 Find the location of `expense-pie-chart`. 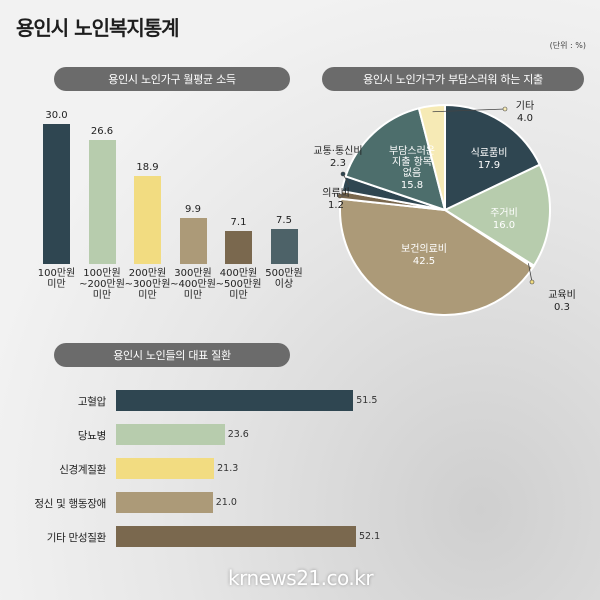

expense-pie-chart is located at coordinates (444, 209).